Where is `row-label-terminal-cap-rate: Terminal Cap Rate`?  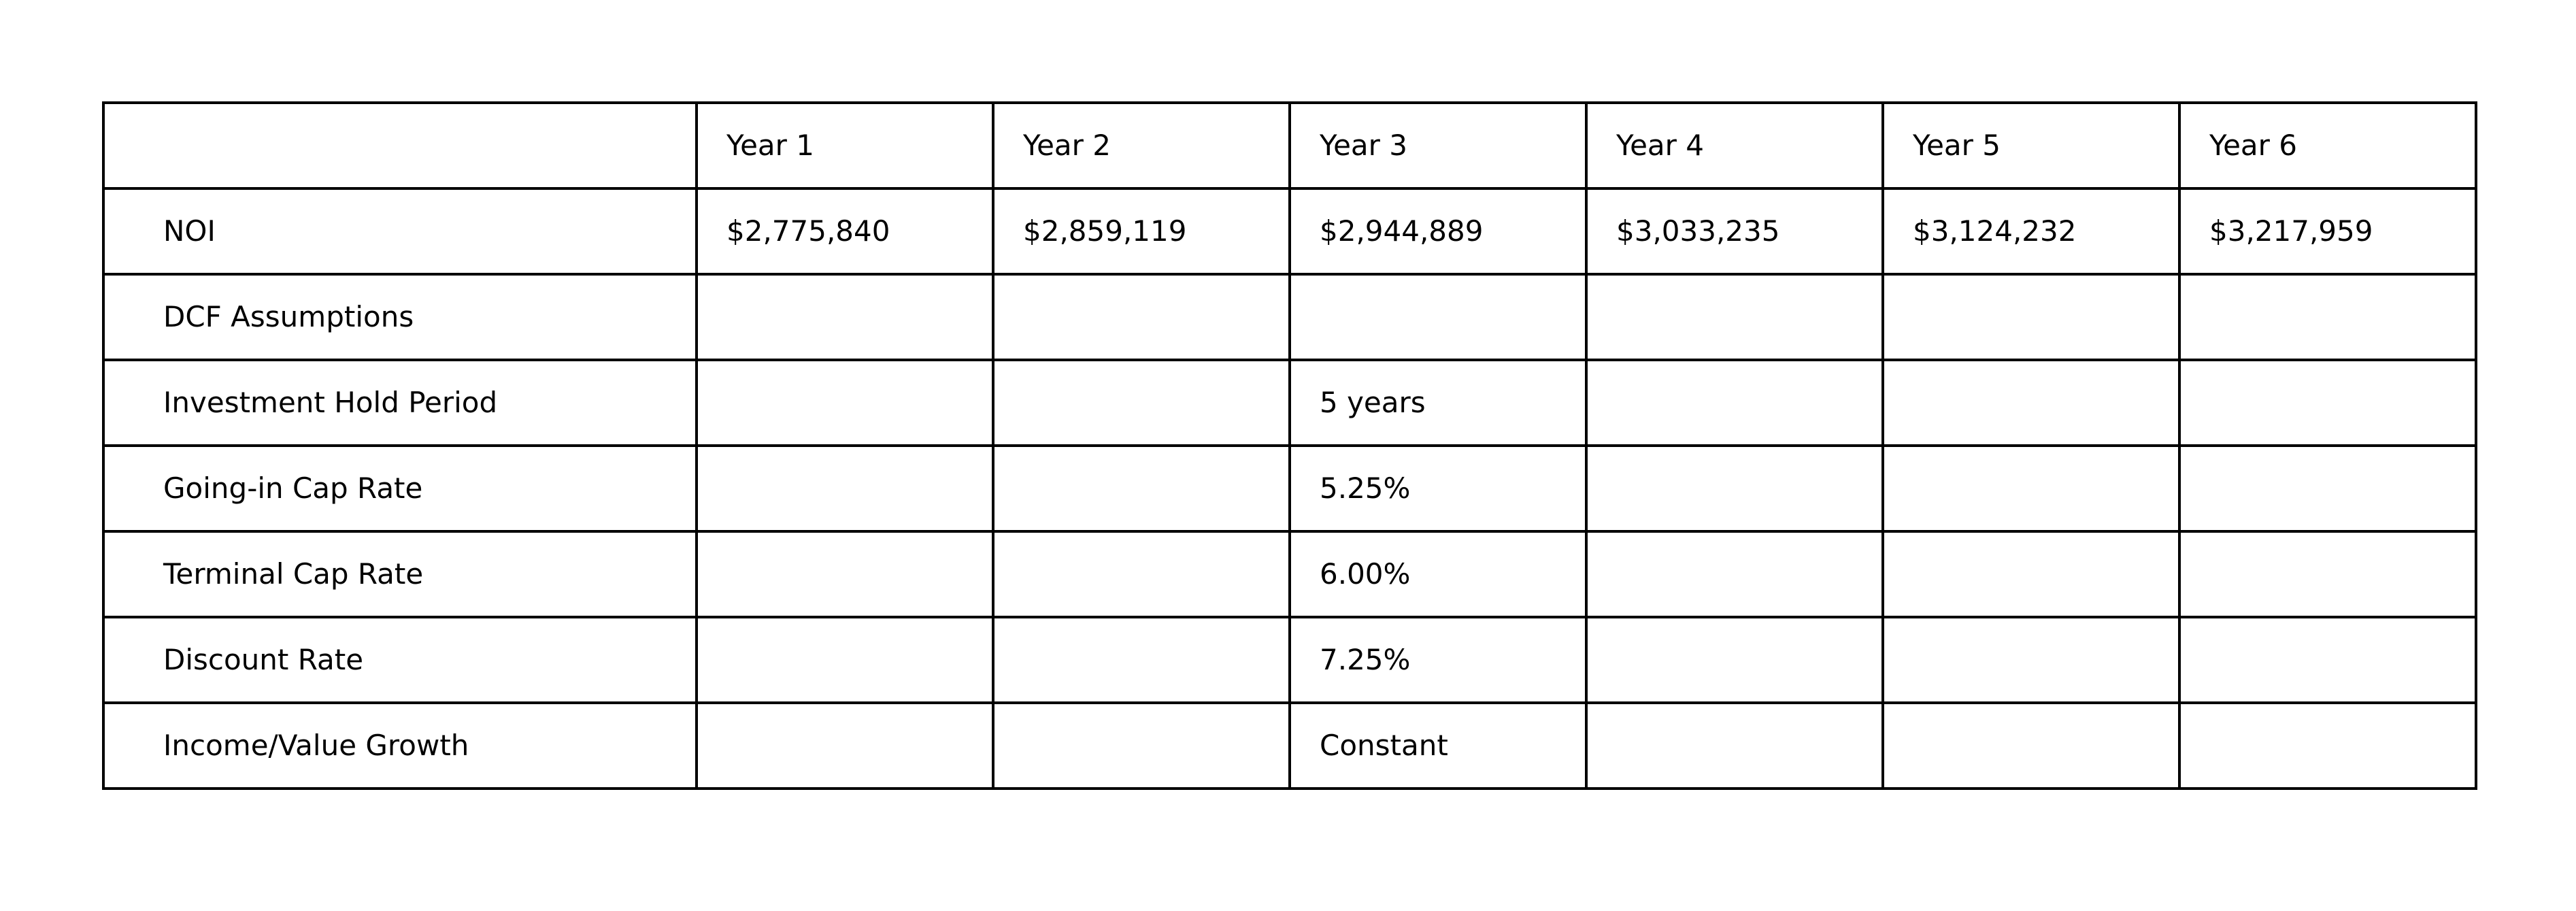
row-label-terminal-cap-rate: Terminal Cap Rate is located at coordinates (400, 574).